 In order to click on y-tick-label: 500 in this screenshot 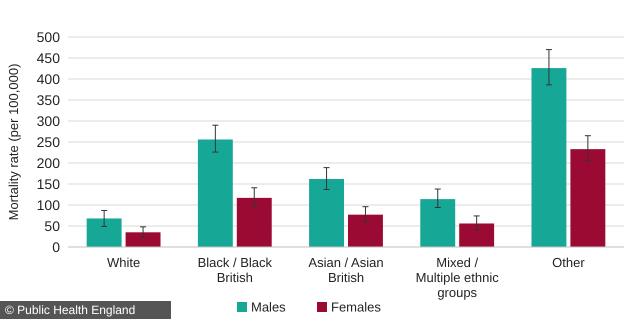, I will do `click(48, 36)`.